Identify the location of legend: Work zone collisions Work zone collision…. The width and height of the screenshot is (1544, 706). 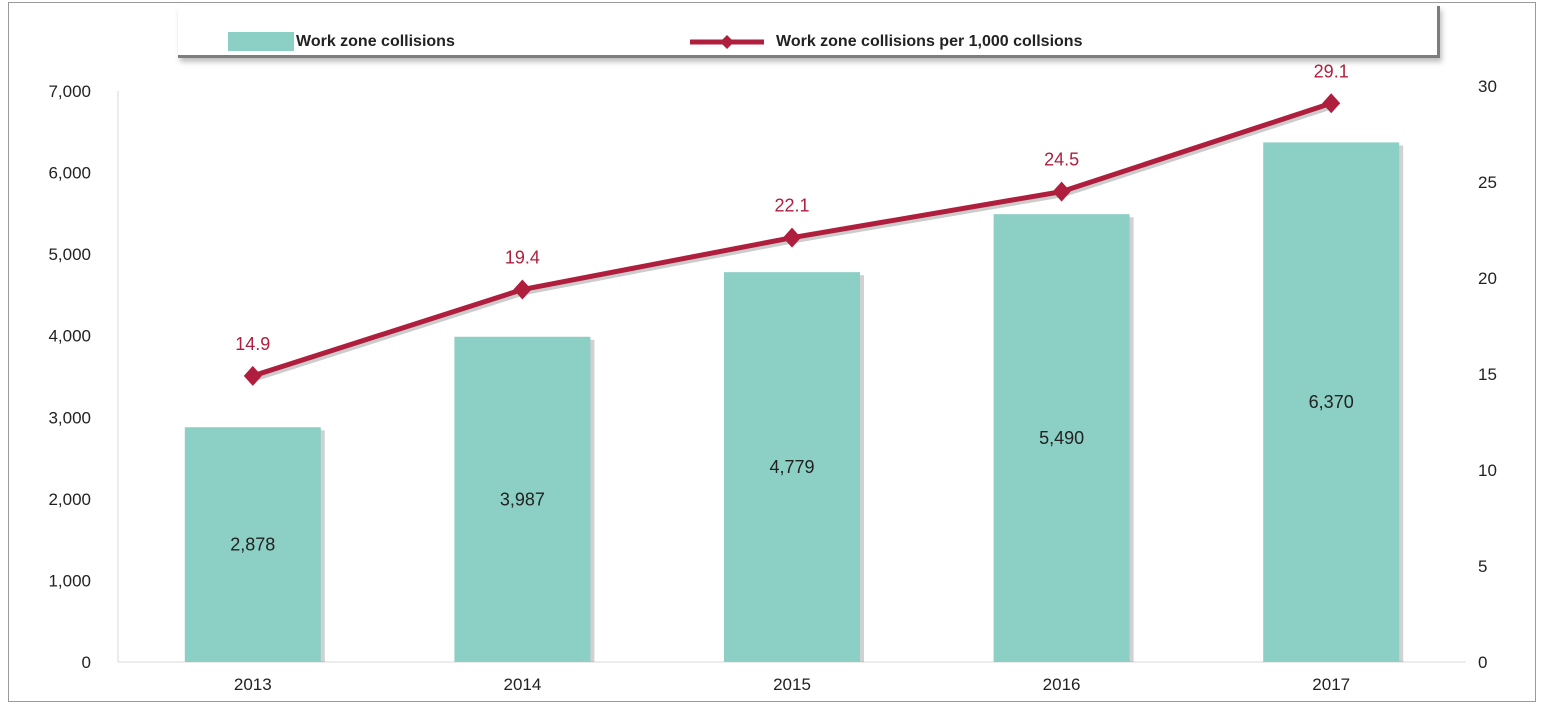
(809, 32).